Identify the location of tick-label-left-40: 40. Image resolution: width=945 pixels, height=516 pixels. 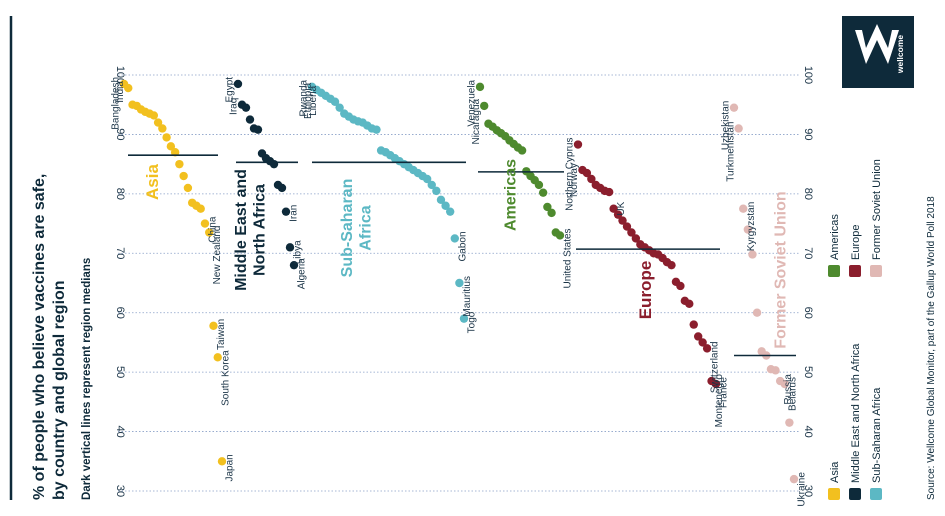
(120, 431).